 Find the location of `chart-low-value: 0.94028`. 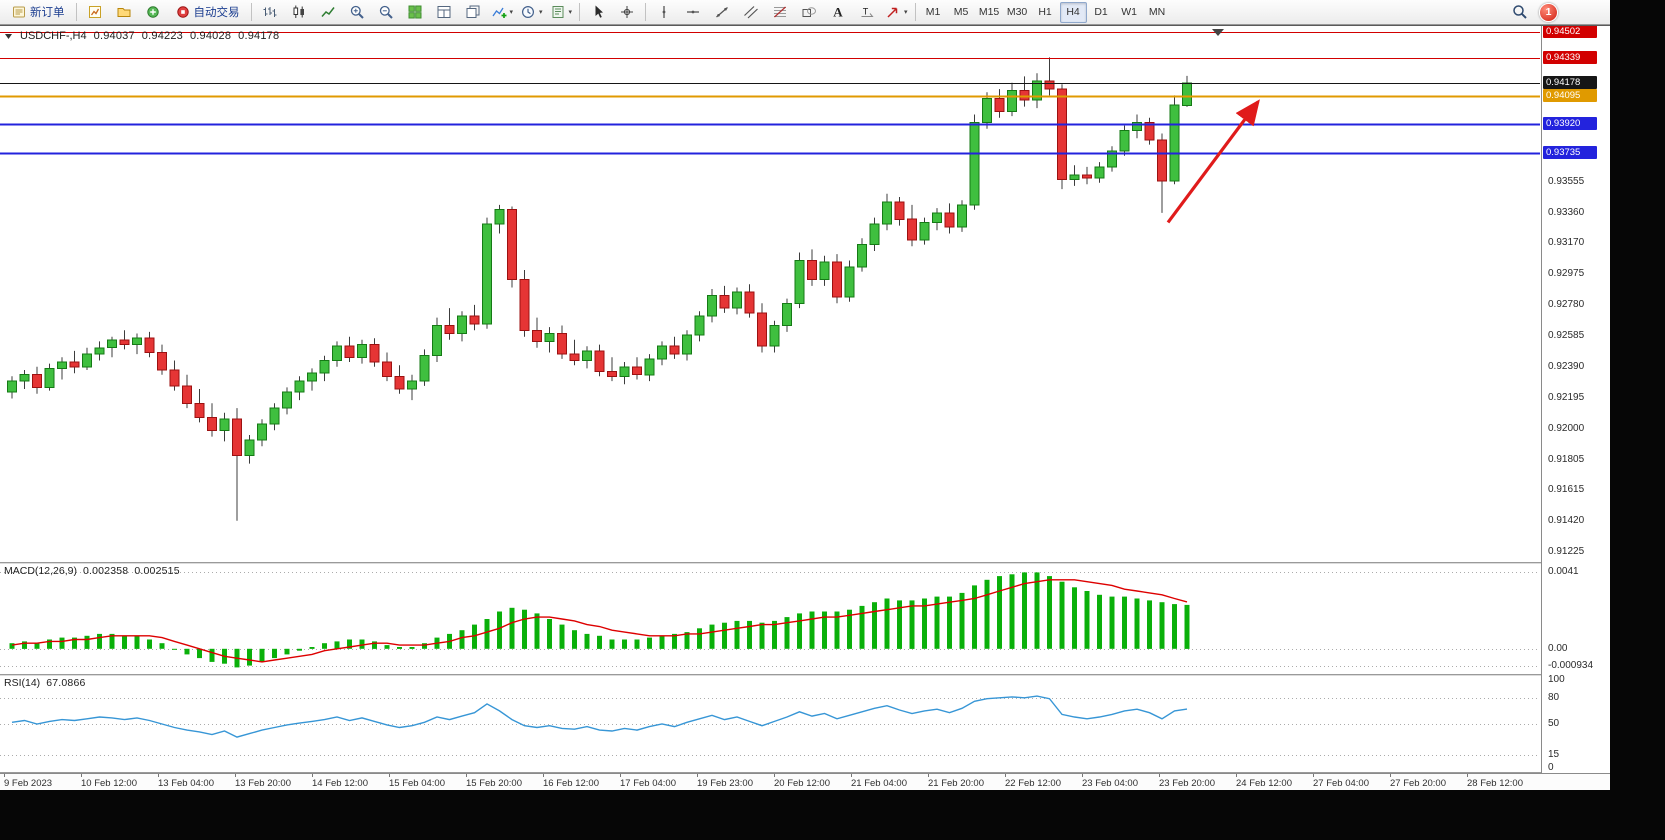

chart-low-value: 0.94028 is located at coordinates (210, 36).